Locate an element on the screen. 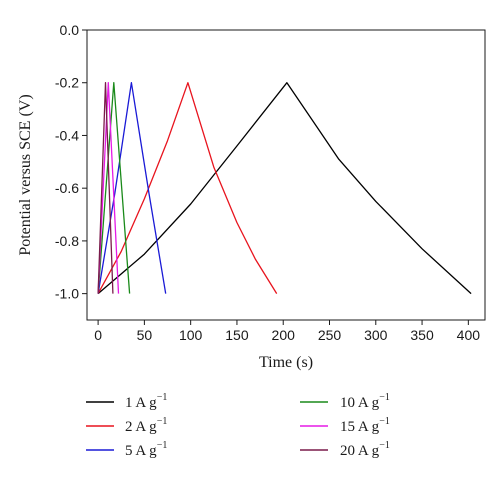 This screenshot has width=500, height=483. x-tick-label: 400 is located at coordinates (469, 335).